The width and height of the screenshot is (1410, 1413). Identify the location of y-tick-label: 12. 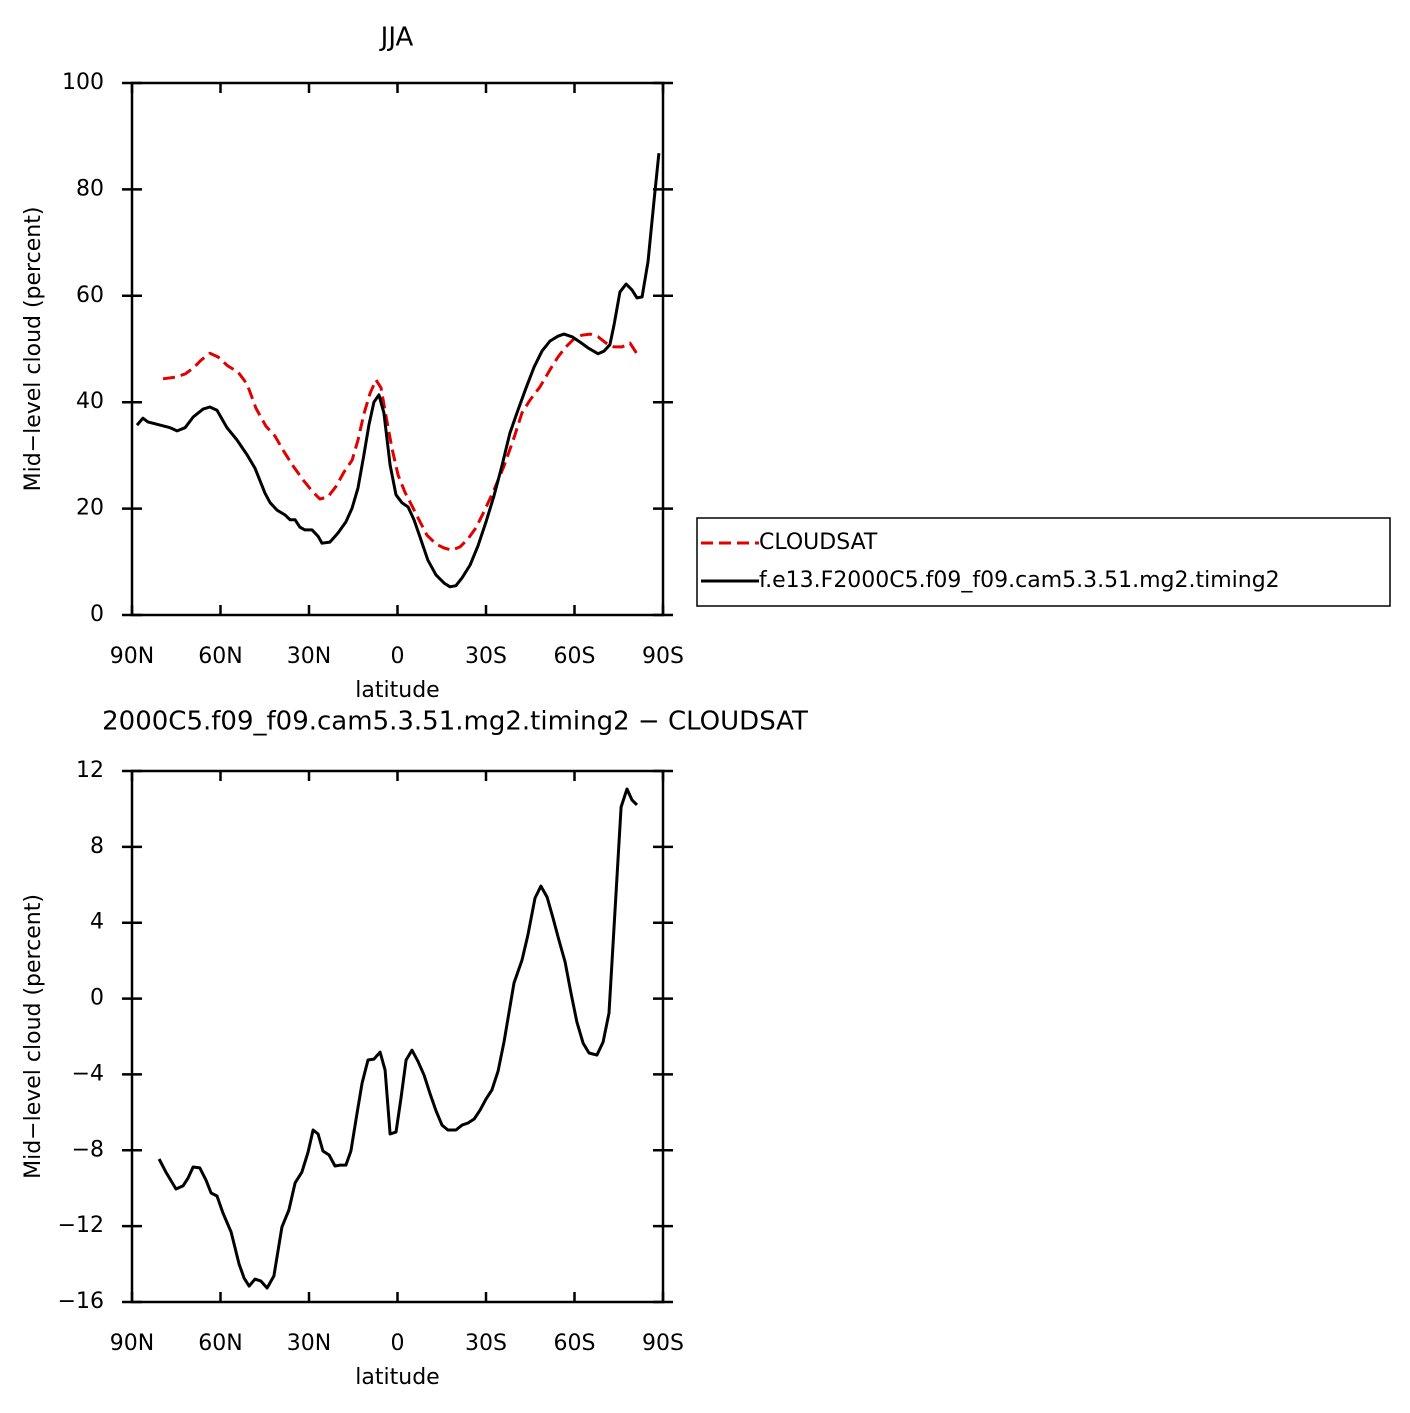
(90, 770).